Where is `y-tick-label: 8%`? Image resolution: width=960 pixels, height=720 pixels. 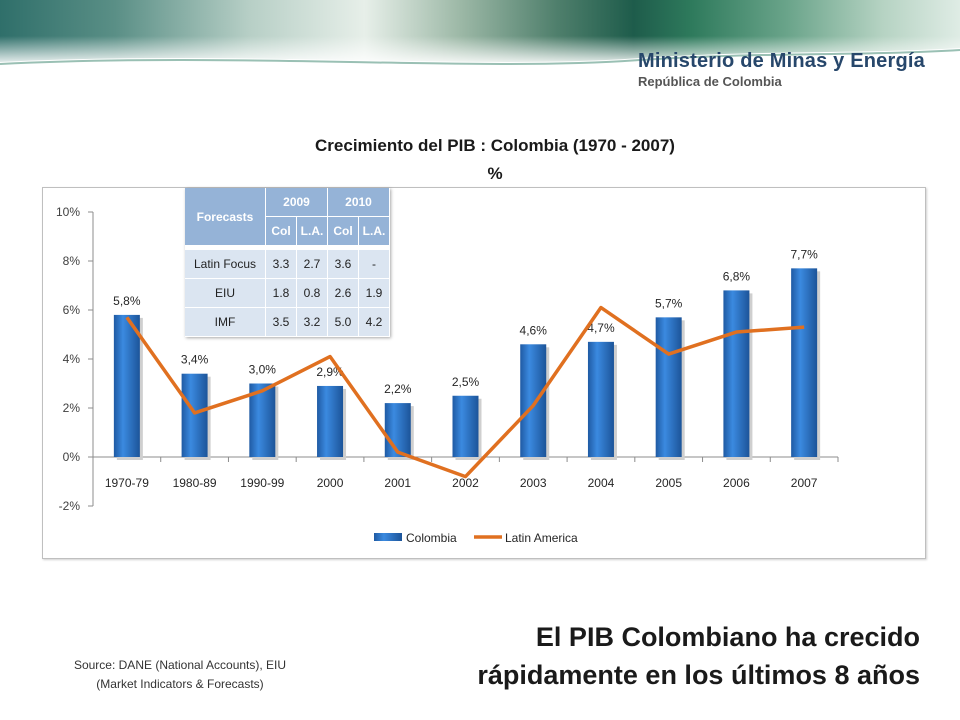
y-tick-label: 8% is located at coordinates (72, 261).